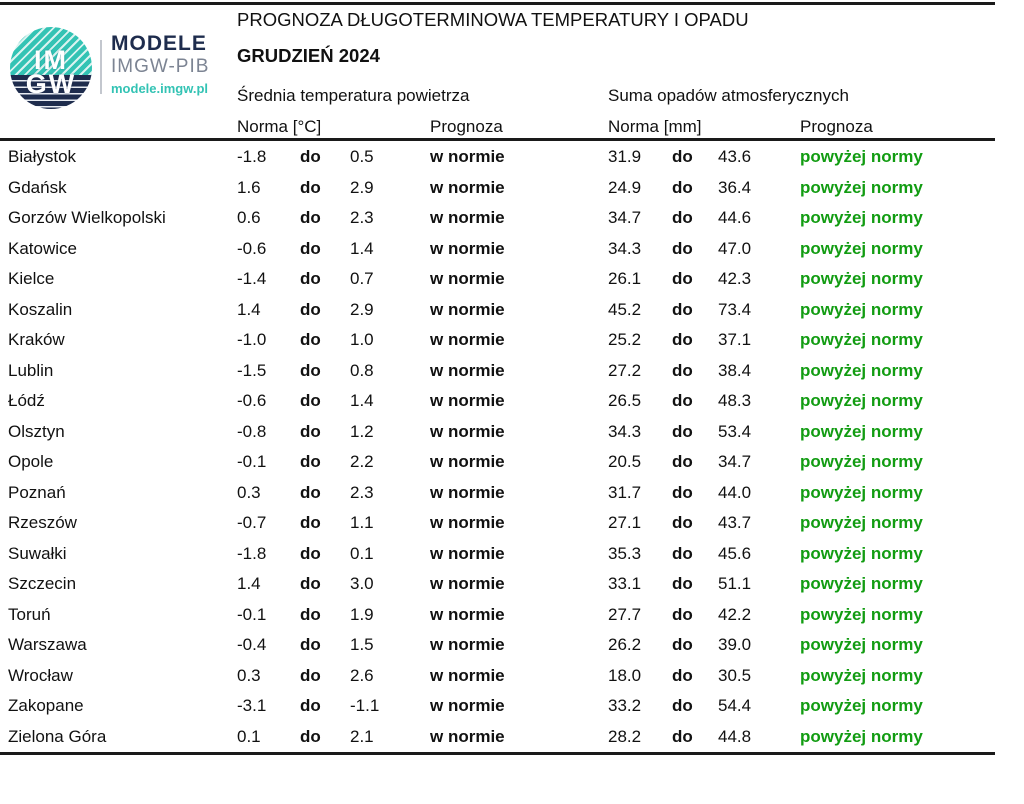  Describe the element at coordinates (252, 614) in the screenshot. I see `temp-norm-low: -0.1` at that location.